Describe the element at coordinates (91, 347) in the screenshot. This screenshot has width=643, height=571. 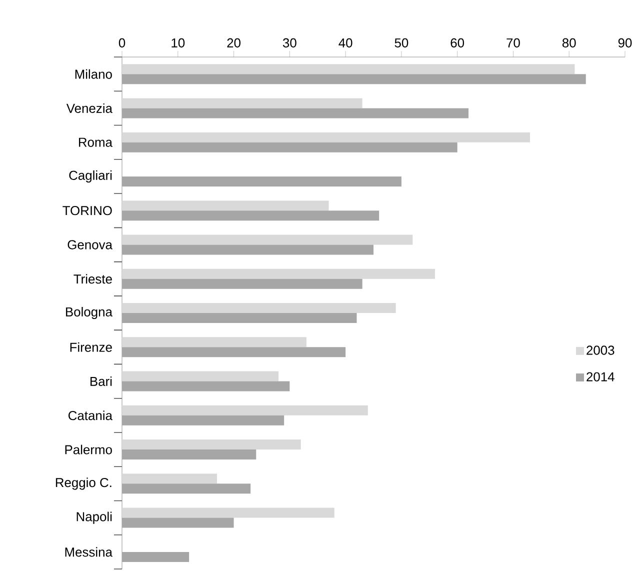
I see `y-tick-label: Firenze` at that location.